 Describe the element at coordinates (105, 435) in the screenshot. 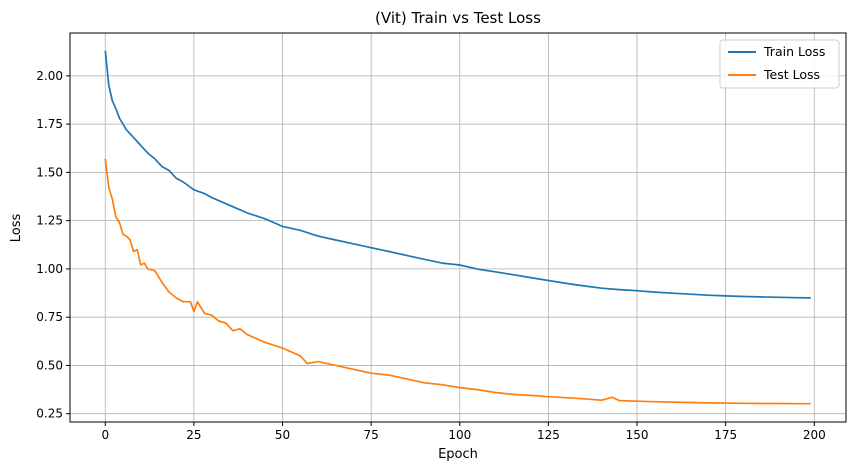

I see `x-tick-label: 0` at that location.